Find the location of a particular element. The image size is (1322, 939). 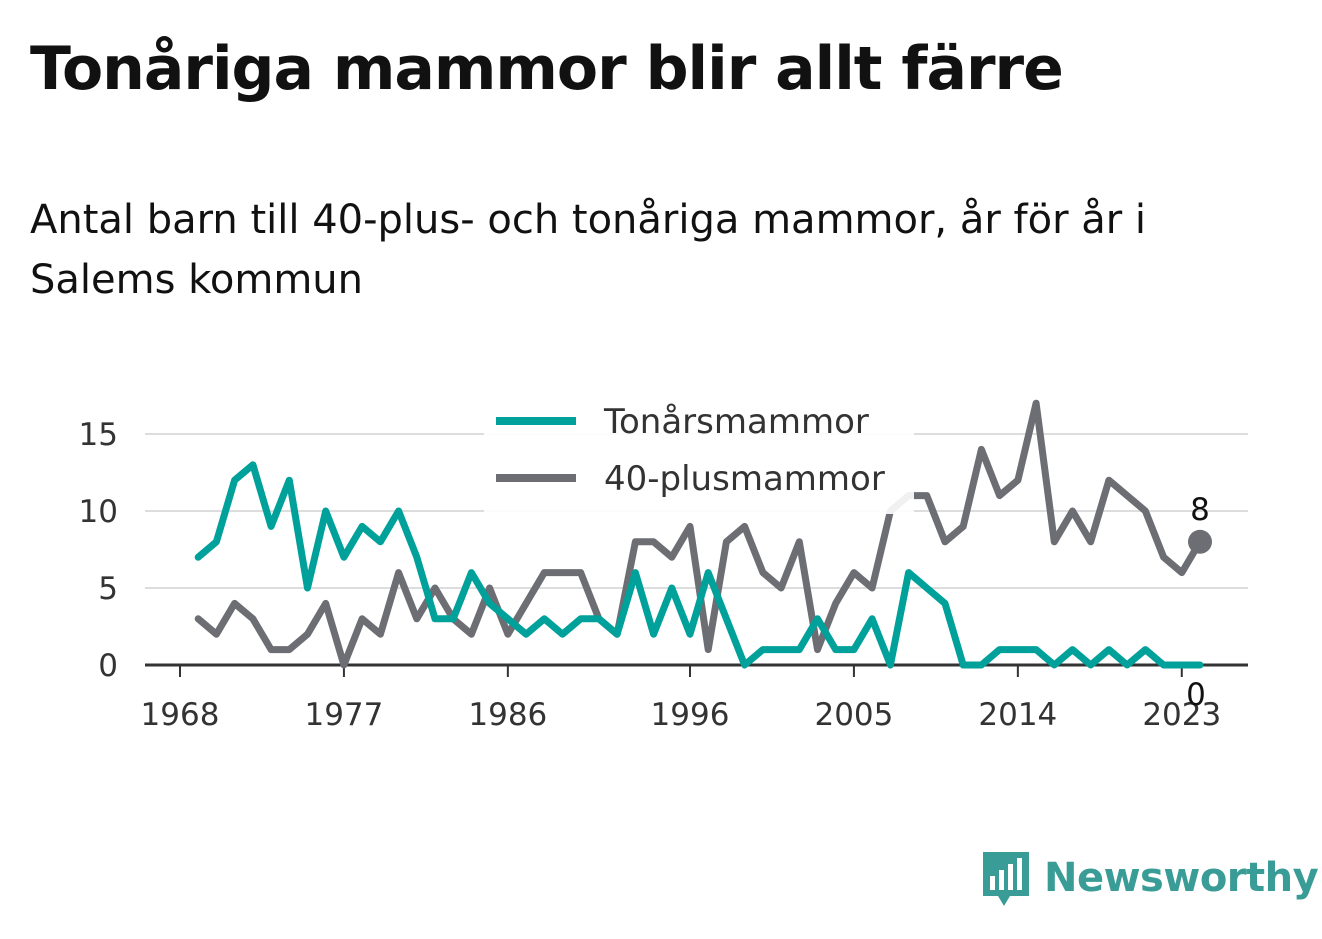

x-axis: 1968 1977 1986 1996 2005 2014 2023 is located at coordinates (694, 698).